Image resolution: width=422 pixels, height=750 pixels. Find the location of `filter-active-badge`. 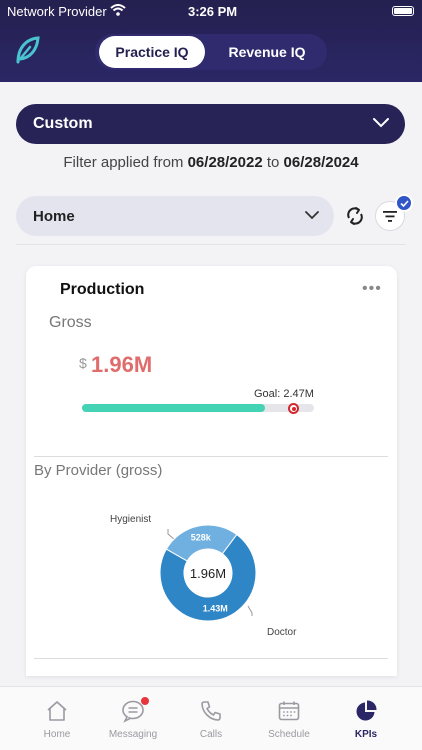

filter-active-badge is located at coordinates (404, 203).